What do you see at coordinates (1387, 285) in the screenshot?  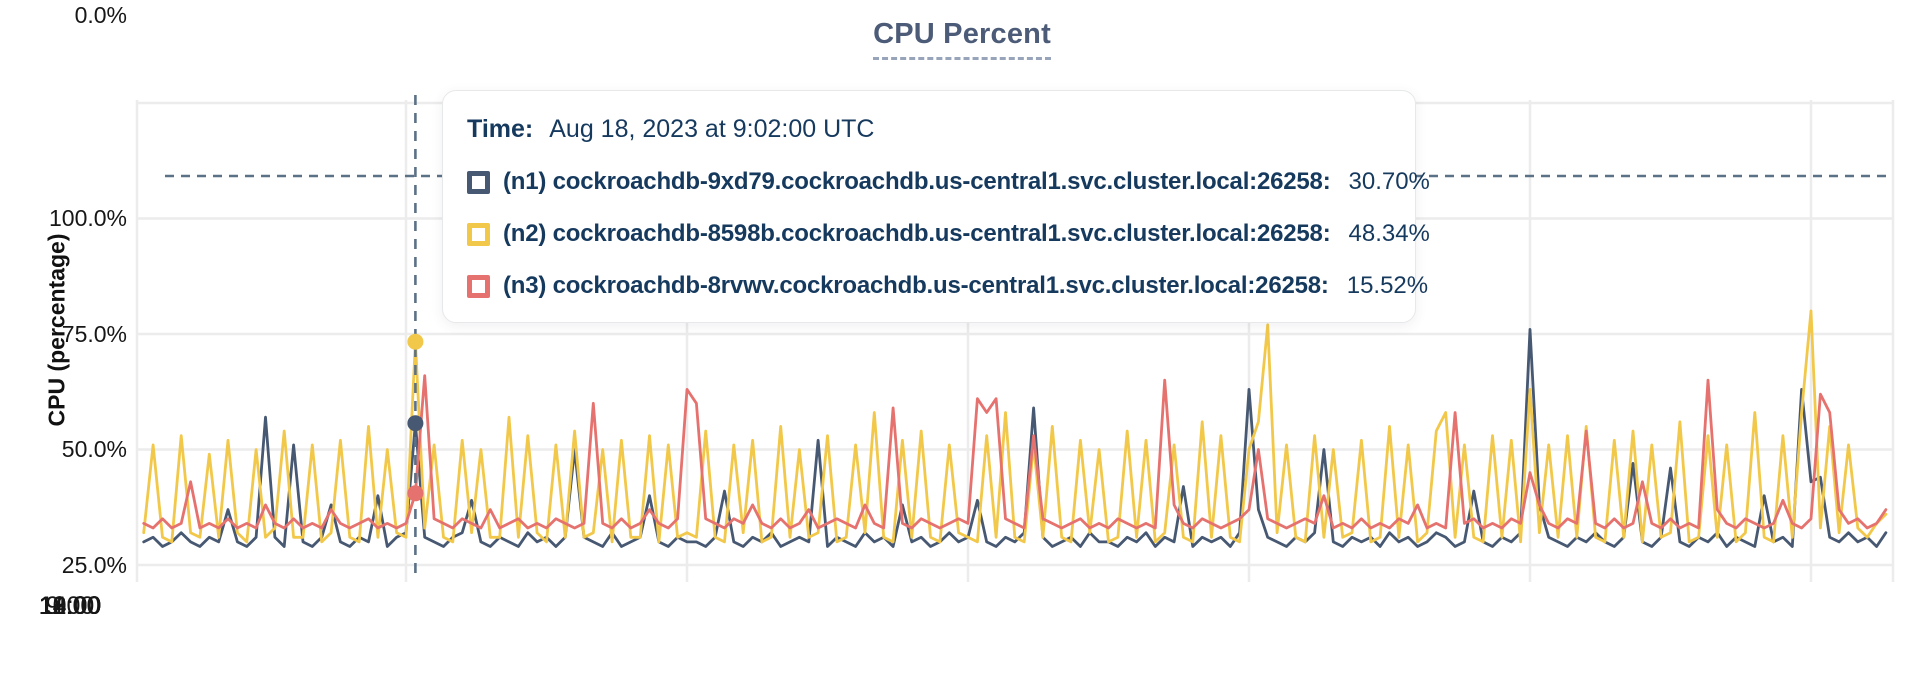 I see `series-value: 15.52%` at bounding box center [1387, 285].